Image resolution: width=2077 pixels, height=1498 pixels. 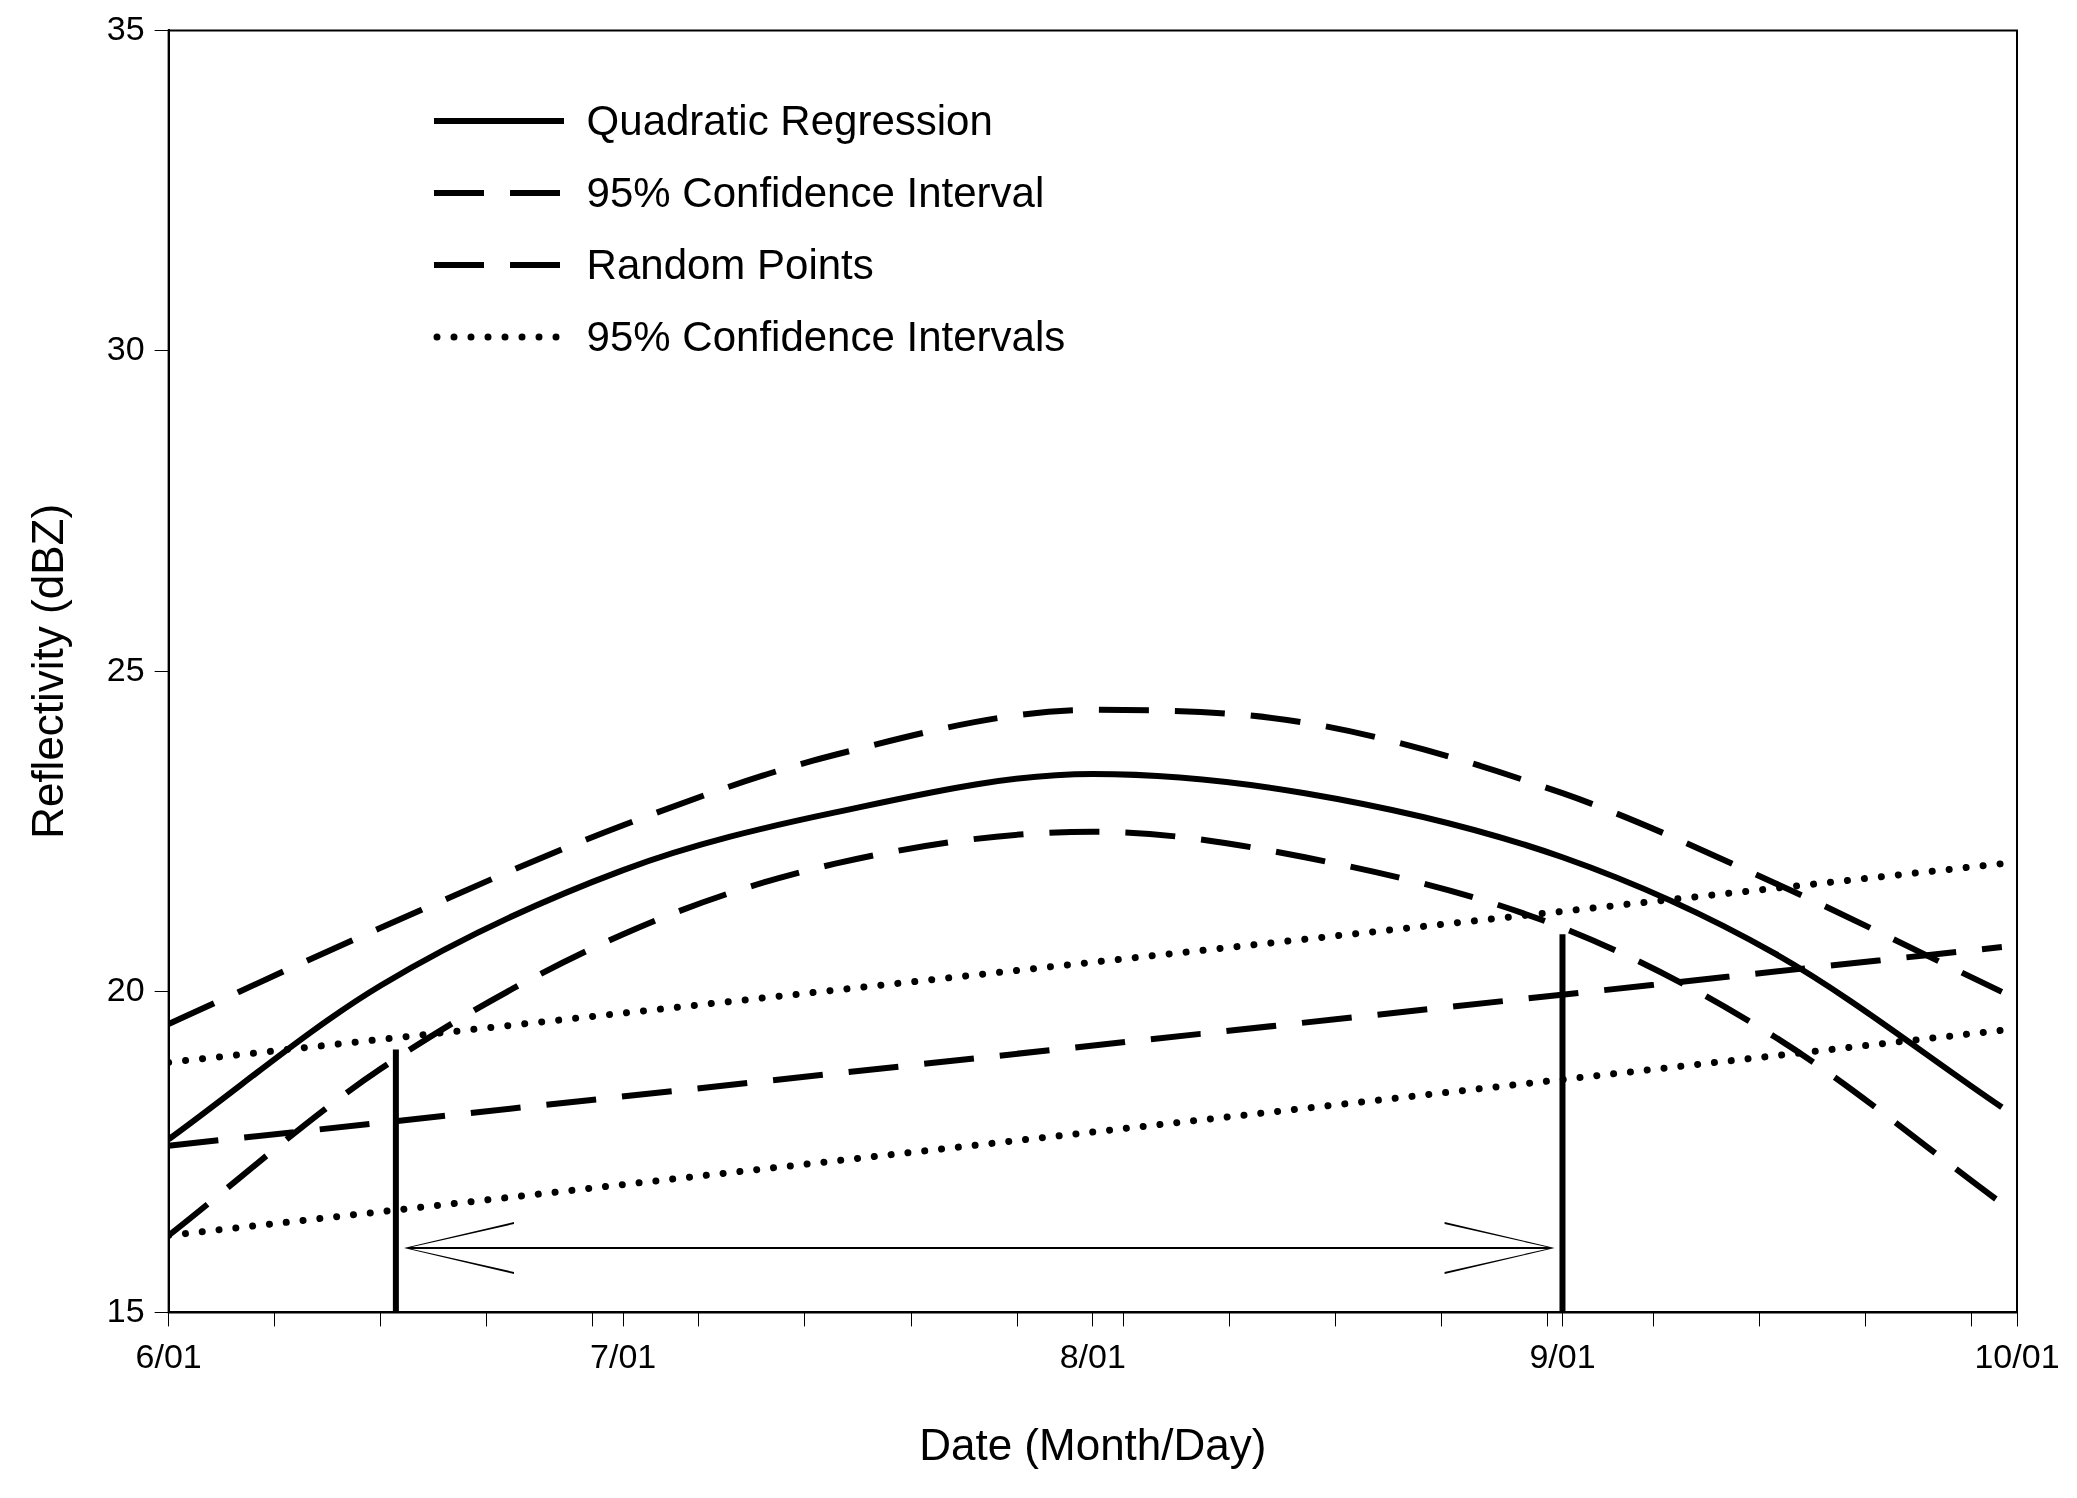 What do you see at coordinates (730, 265) in the screenshot?
I see `legend-label: Random Points` at bounding box center [730, 265].